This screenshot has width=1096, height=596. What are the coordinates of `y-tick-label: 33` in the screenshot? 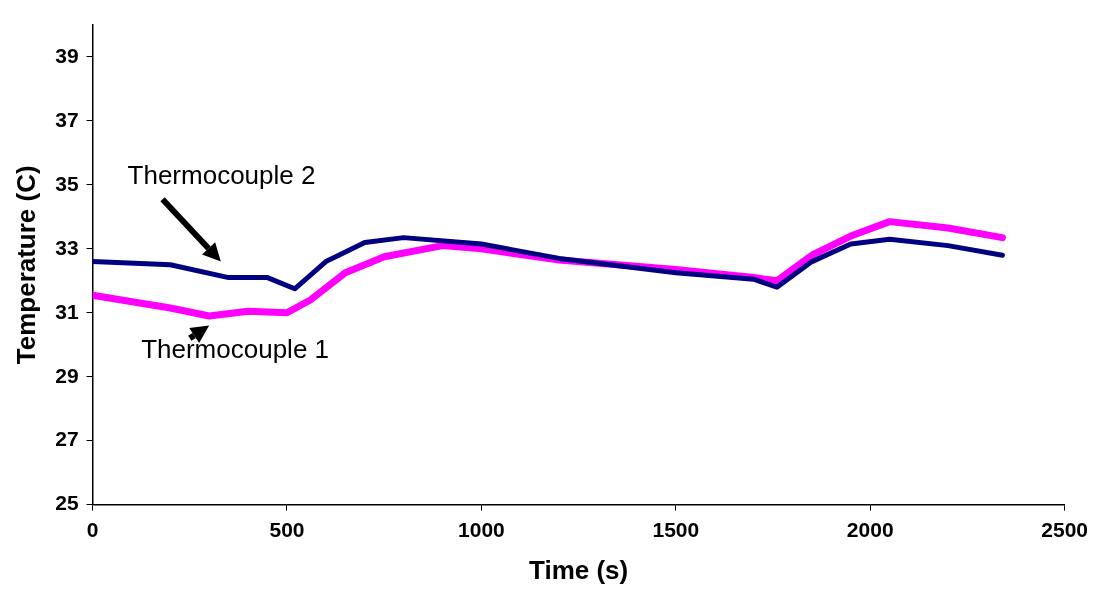 It's located at (67, 247).